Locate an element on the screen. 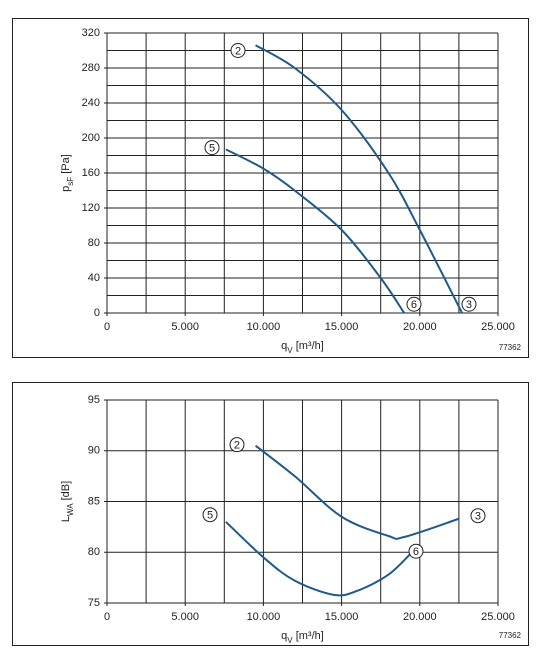 This screenshot has height=652, width=539. y-tick-label: 160 is located at coordinates (91, 173).